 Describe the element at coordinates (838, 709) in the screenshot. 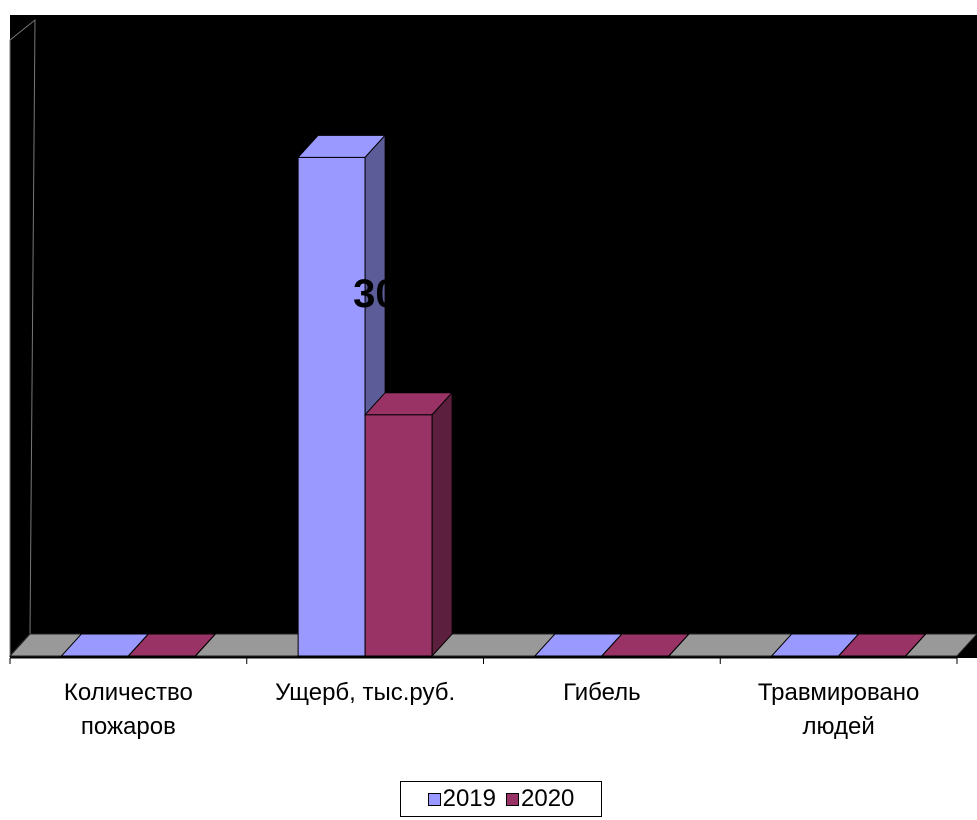

I see `x-tick-label: Травмировано людей` at that location.